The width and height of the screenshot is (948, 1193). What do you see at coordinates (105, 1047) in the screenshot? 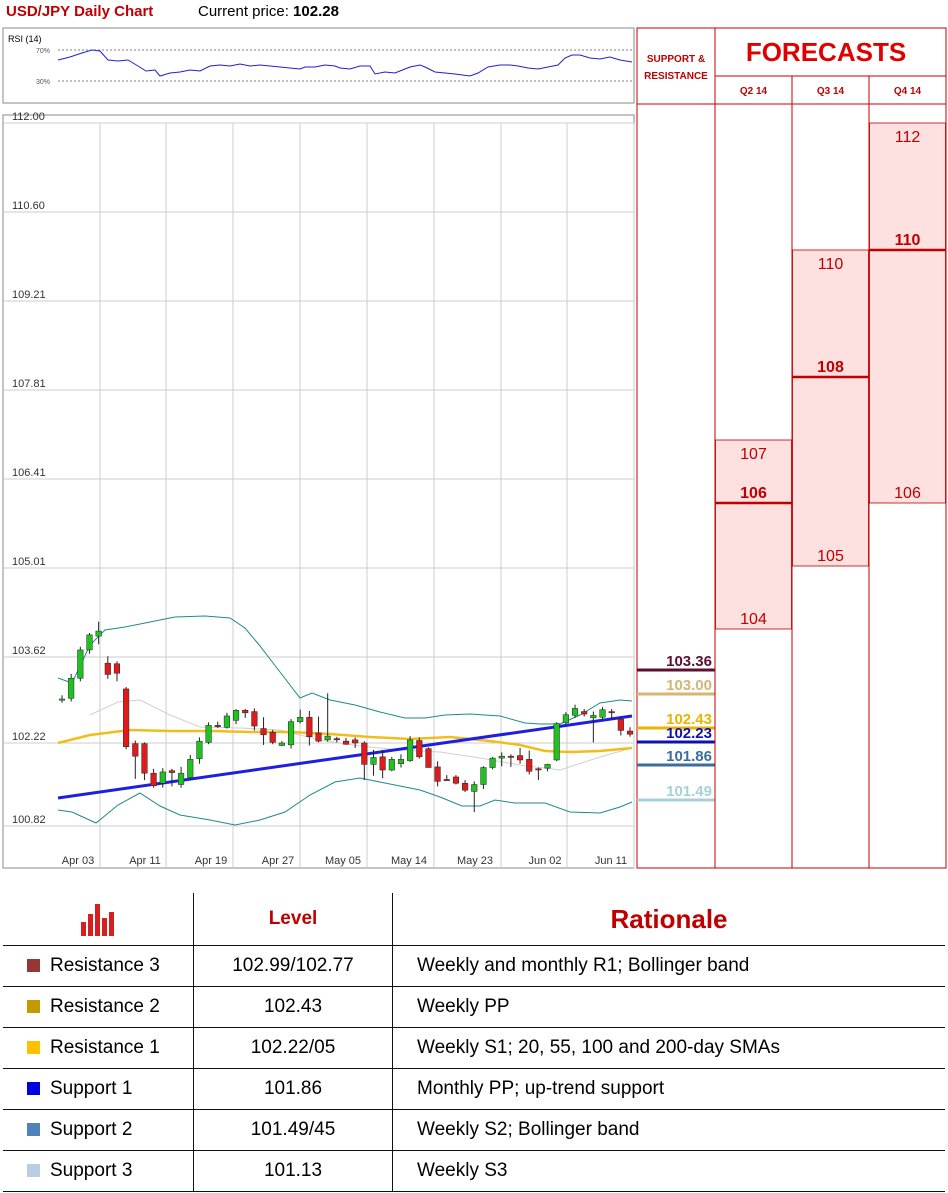
I see `level-name: Resistance 1` at bounding box center [105, 1047].